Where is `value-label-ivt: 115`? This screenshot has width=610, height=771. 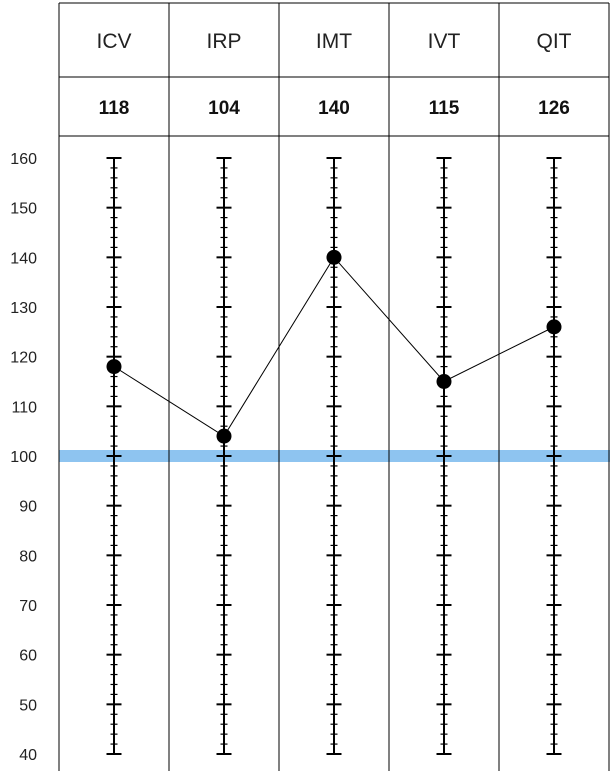 value-label-ivt: 115 is located at coordinates (444, 108).